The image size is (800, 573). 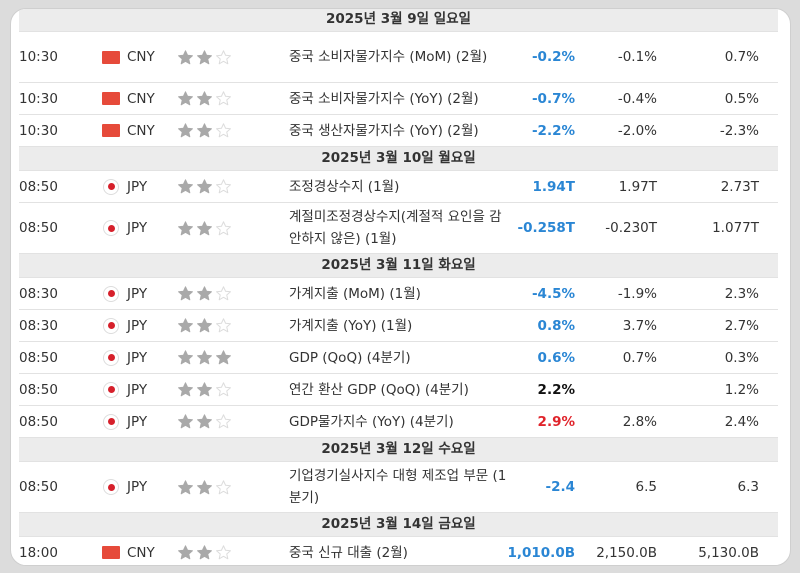 What do you see at coordinates (355, 293) in the screenshot?
I see `event-name-link: 가계지출 (MoM) (1월)` at bounding box center [355, 293].